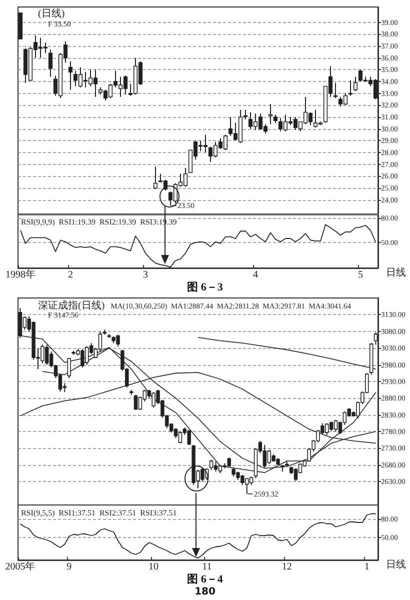 The image size is (410, 600). I want to click on x-tick-label: 12, so click(287, 567).